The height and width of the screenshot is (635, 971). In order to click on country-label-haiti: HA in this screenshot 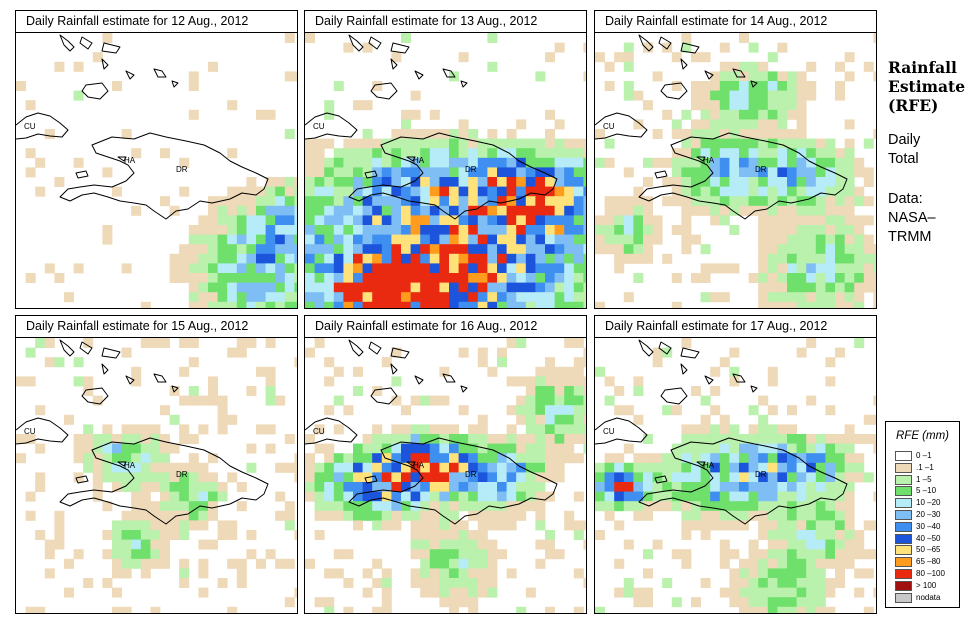, I will do `click(130, 160)`.